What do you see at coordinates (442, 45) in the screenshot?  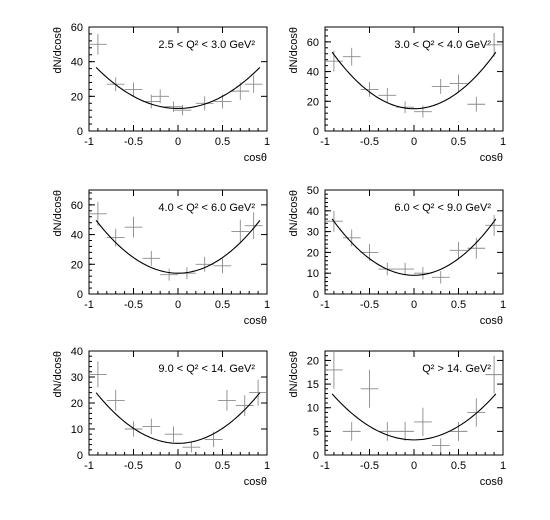 I see `panel-q2-label: 3.0 < Q² < 4.0 GeV²` at bounding box center [442, 45].